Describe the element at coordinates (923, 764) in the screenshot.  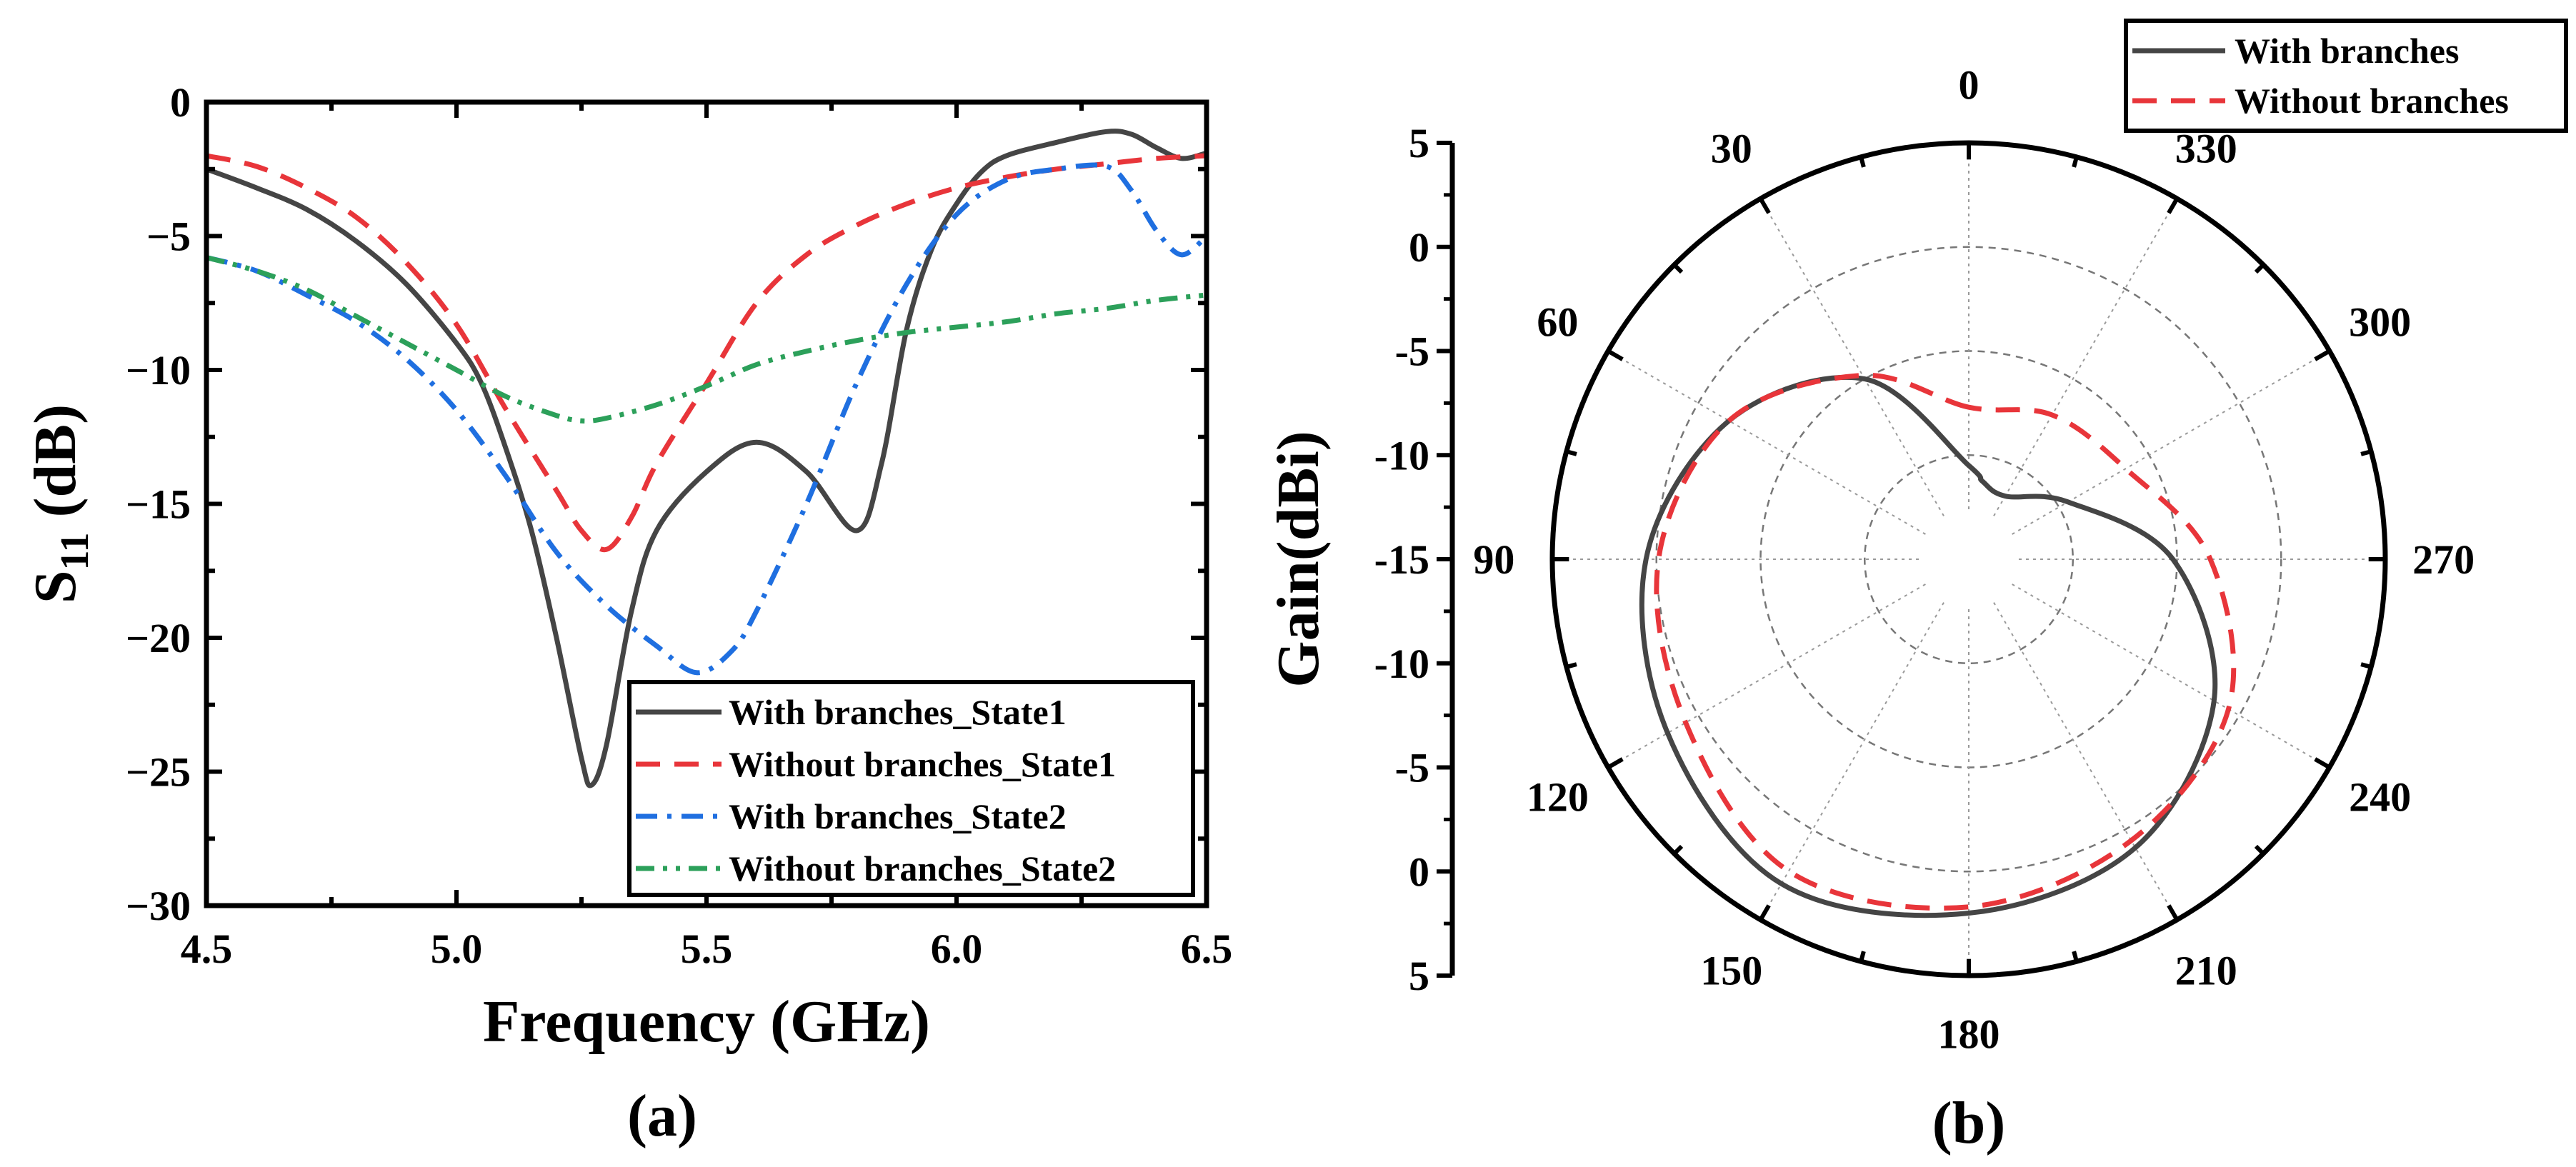
I see `legend-label-1: Without branches_State1` at that location.